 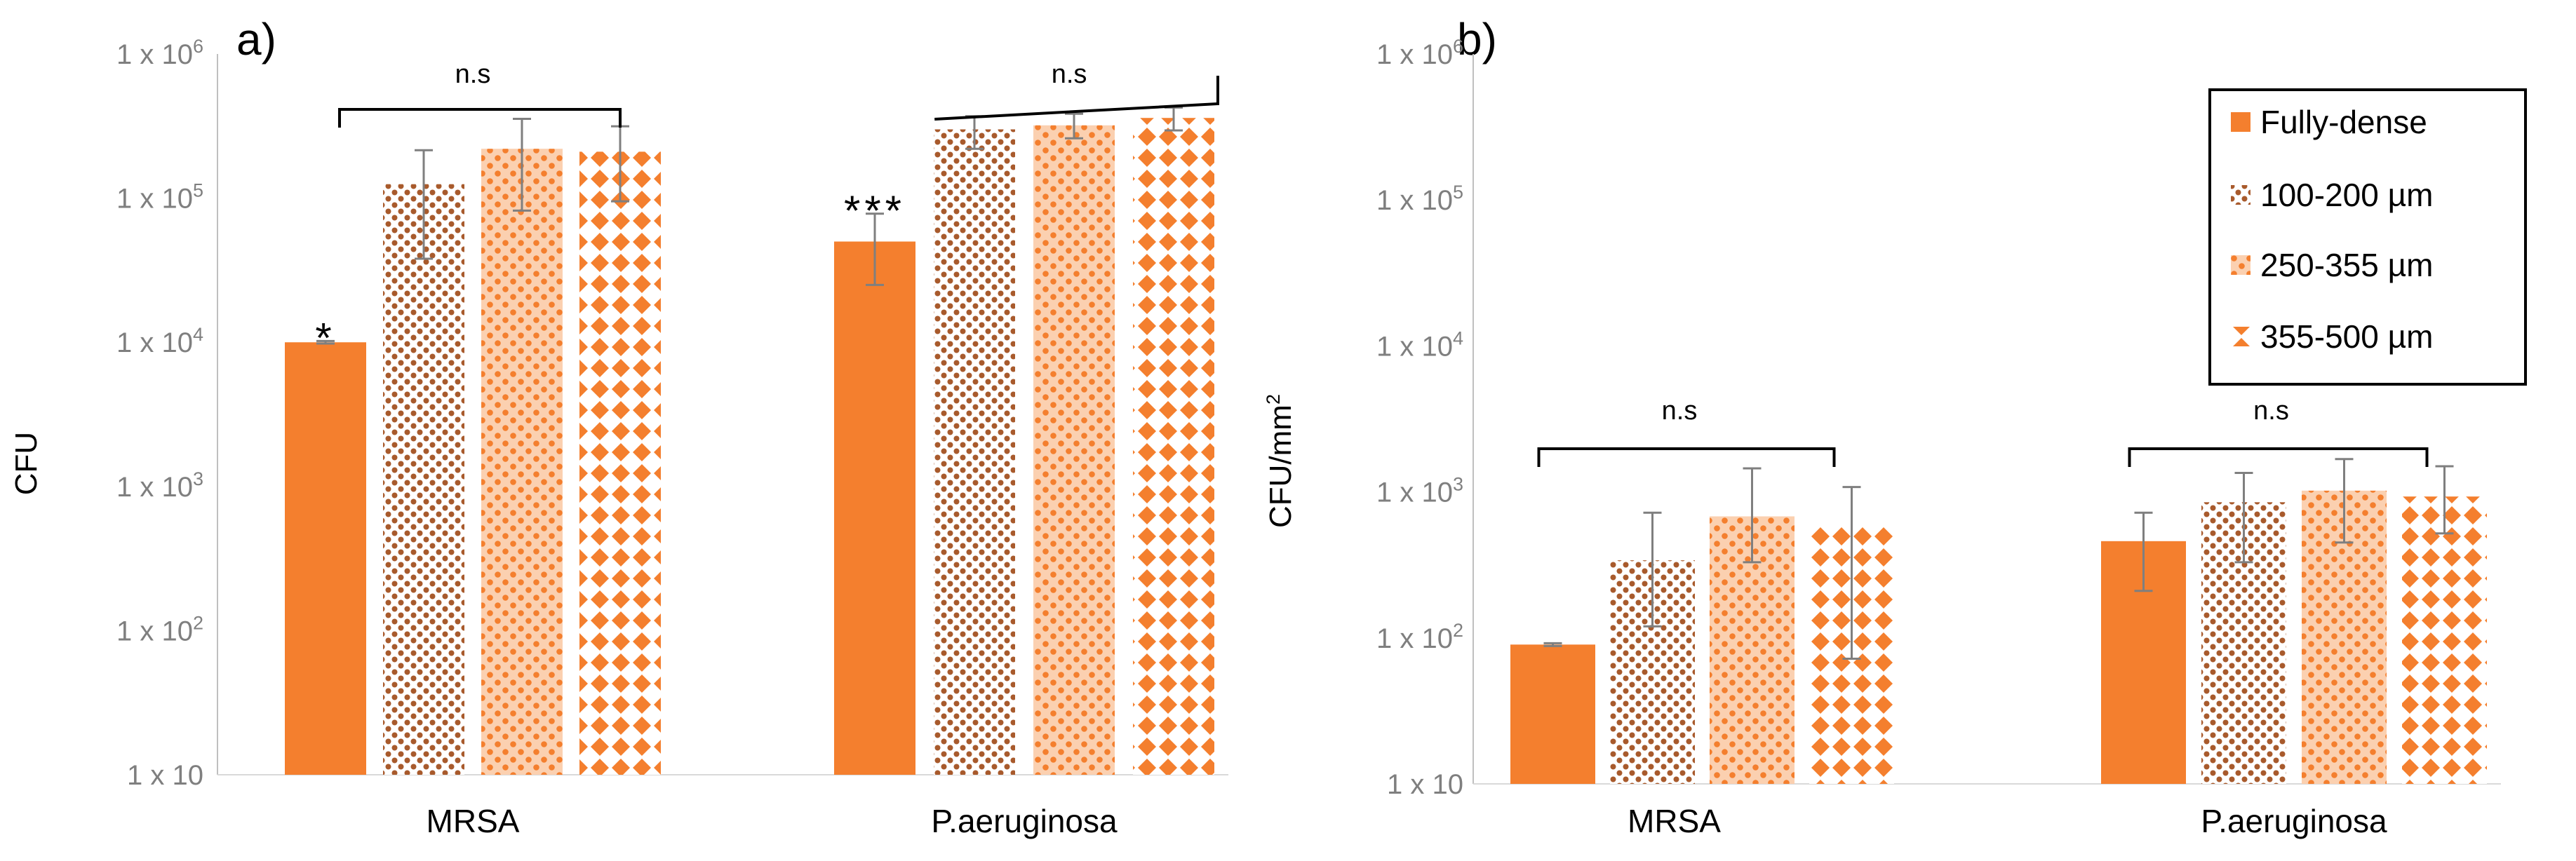 What do you see at coordinates (154, 487) in the screenshot?
I see `y-tick-base-a-2: 1 x 10` at bounding box center [154, 487].